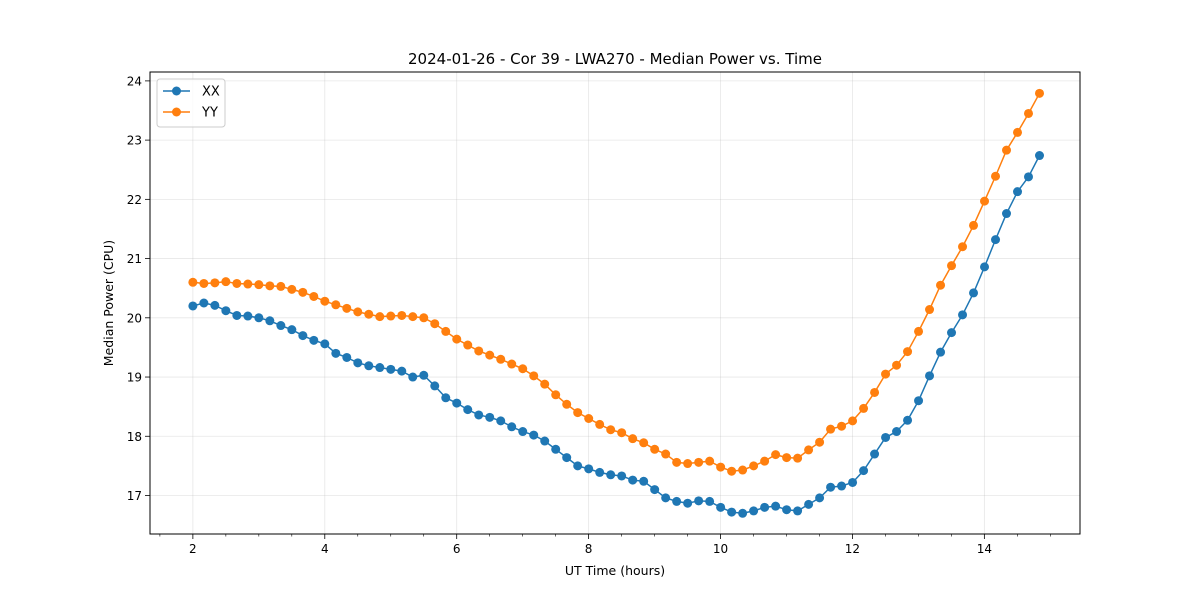 The image size is (1200, 600). I want to click on y-tick-label: 19, so click(134, 378).